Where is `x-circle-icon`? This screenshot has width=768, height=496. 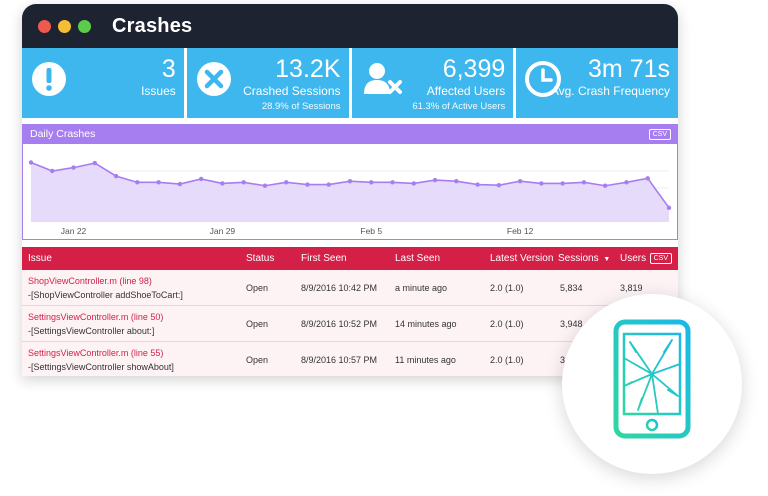
x-circle-icon is located at coordinates (213, 79).